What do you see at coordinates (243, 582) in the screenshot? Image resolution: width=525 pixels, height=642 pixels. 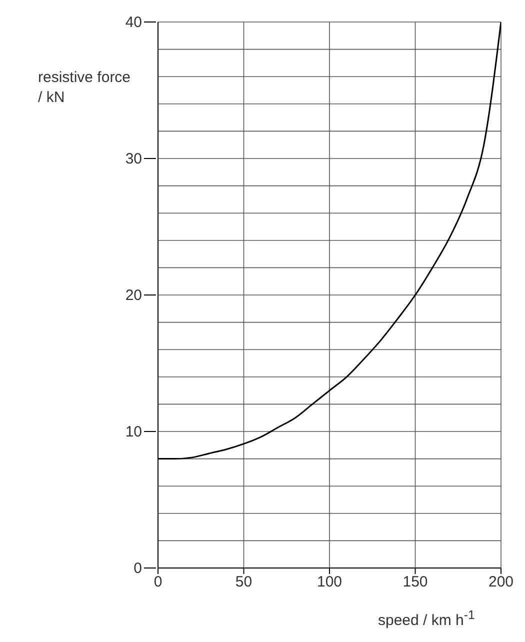 I see `x-tick-label: 50` at bounding box center [243, 582].